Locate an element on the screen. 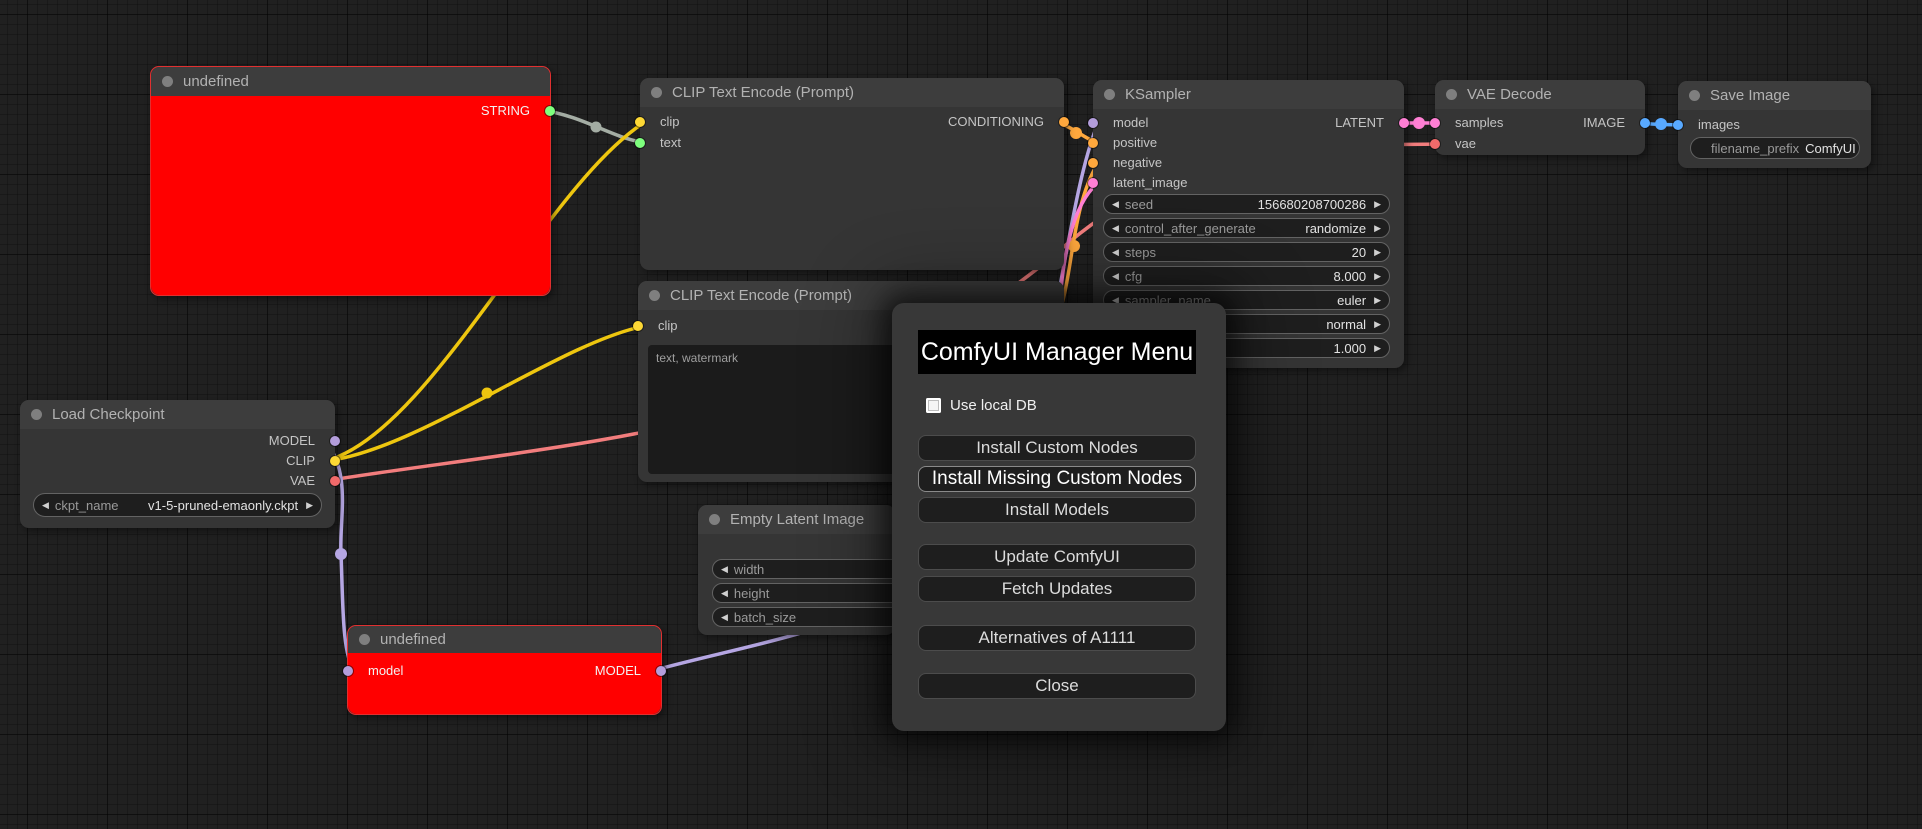 Image resolution: width=1922 pixels, height=829 pixels. input-port-samples: samples is located at coordinates (1466, 123).